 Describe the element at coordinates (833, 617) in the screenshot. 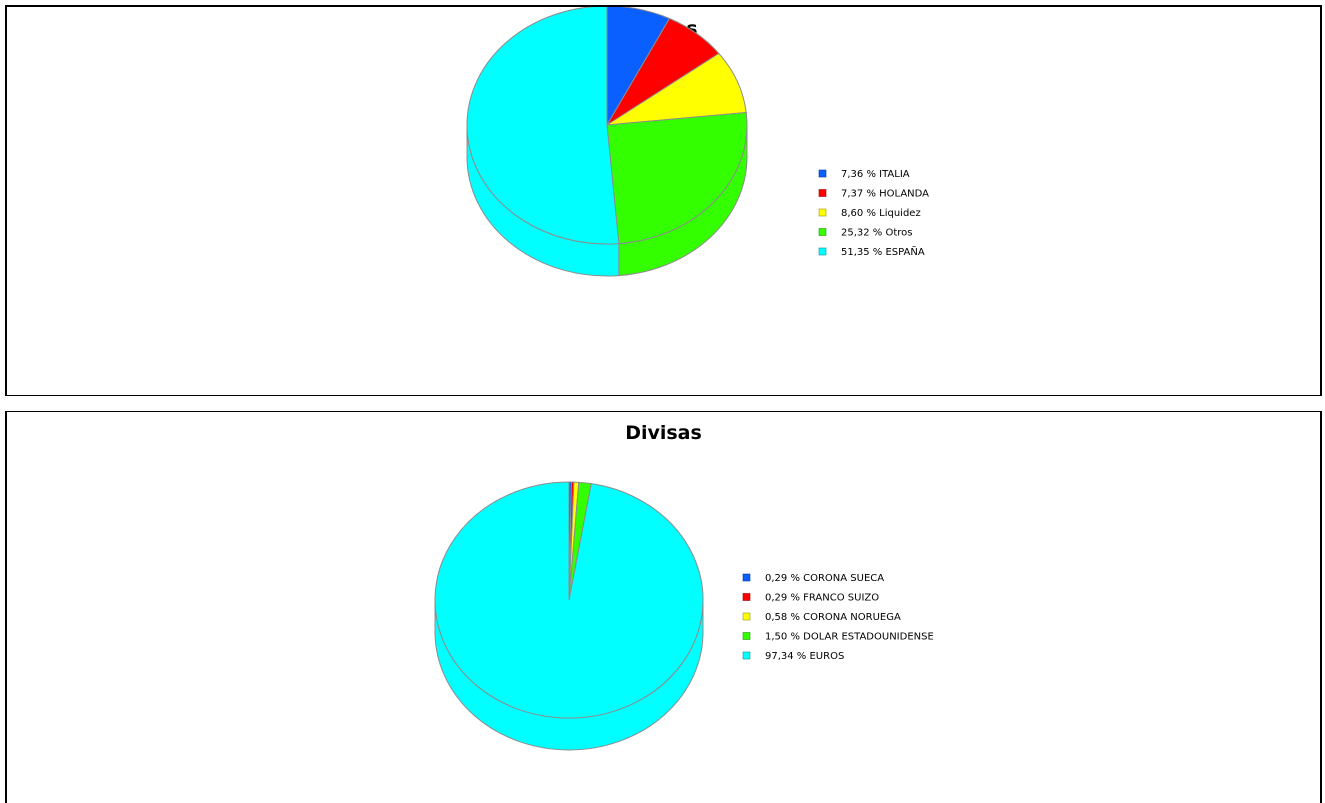

I see `legend-label: 0,58 % CORONA NORUEGA` at that location.